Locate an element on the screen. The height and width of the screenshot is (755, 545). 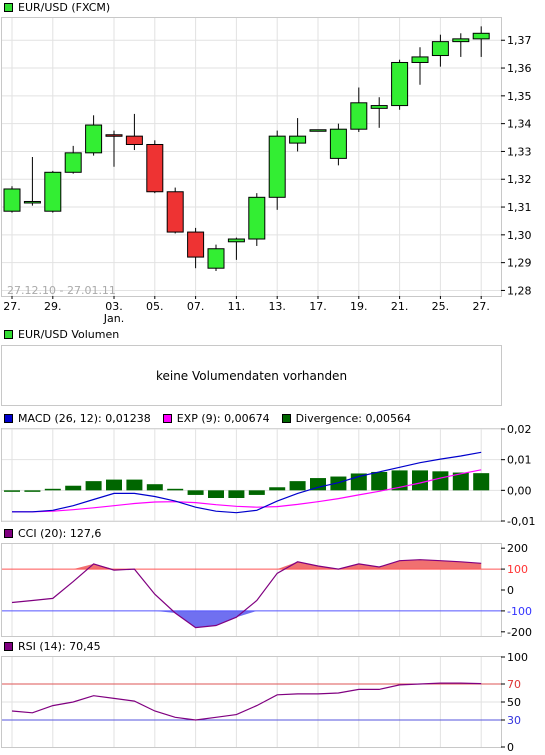
y-tick-label: 100 is located at coordinates (517, 657).